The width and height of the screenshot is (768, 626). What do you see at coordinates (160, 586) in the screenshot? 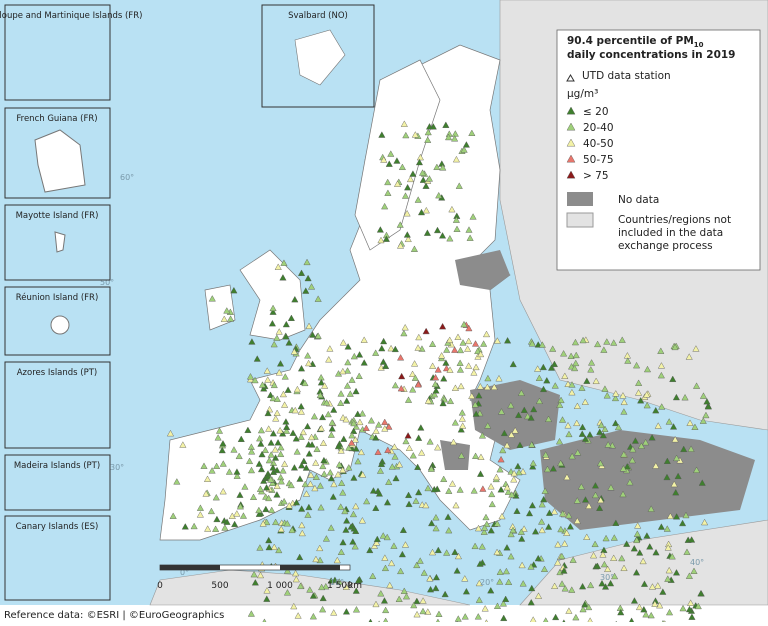
I see `scale-label: 0` at bounding box center [160, 586].